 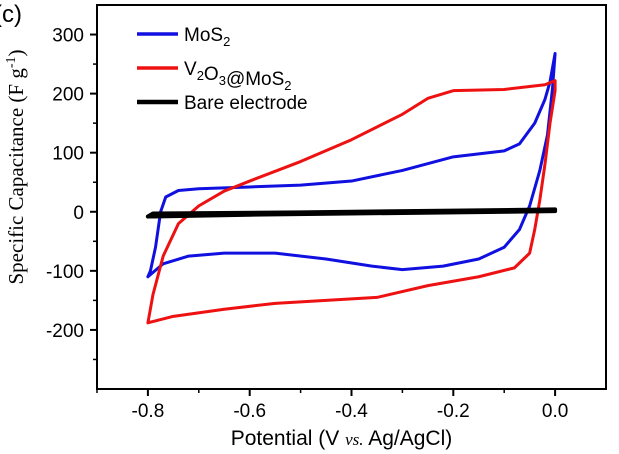 What do you see at coordinates (351, 411) in the screenshot?
I see `x-tick-label: -0.4` at bounding box center [351, 411].